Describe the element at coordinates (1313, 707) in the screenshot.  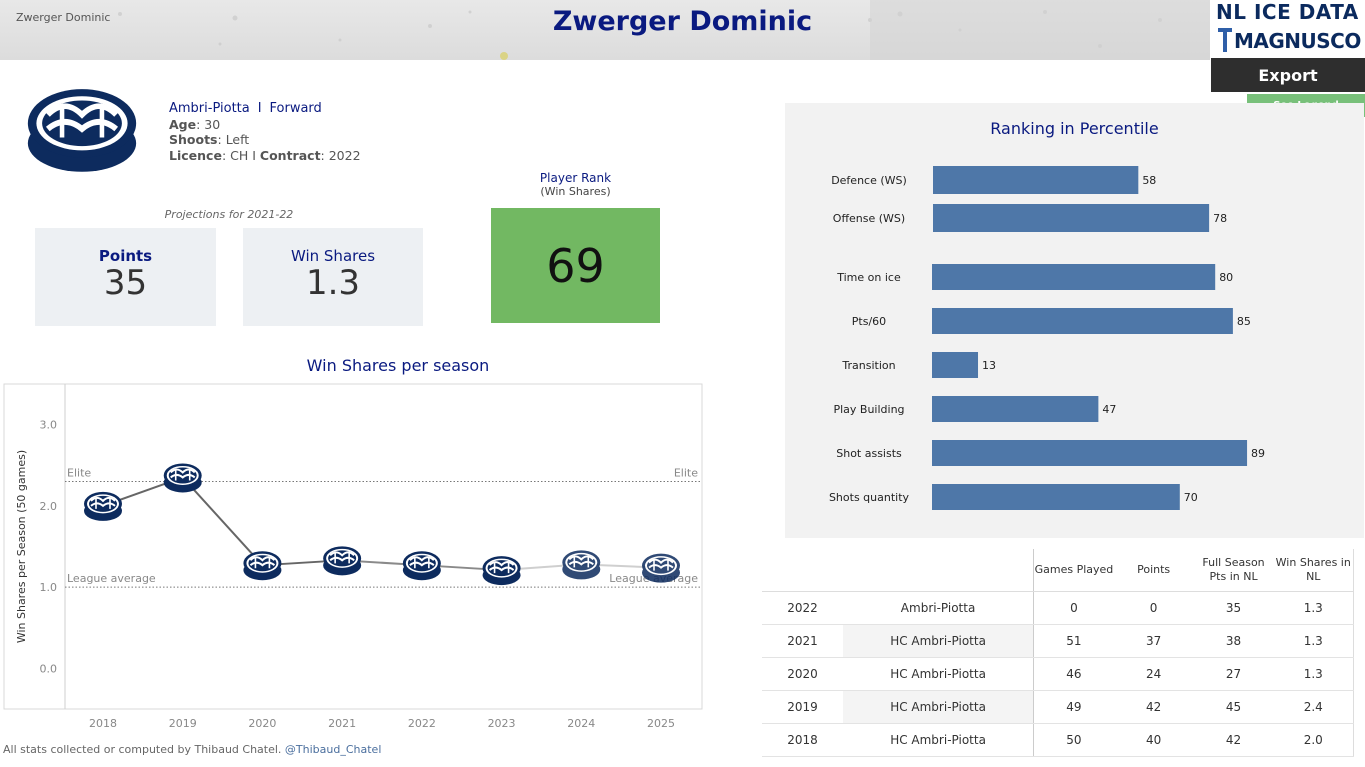
I see `cell-win-shares: 2.4` at that location.